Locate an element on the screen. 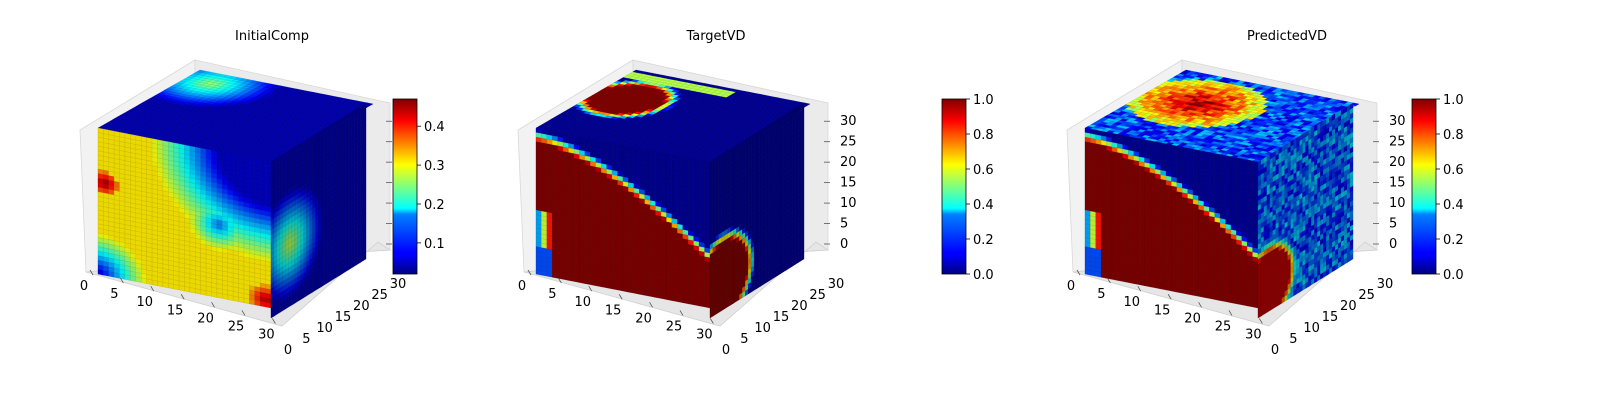 The width and height of the screenshot is (1600, 400). x-tick-label: 30 is located at coordinates (266, 335).